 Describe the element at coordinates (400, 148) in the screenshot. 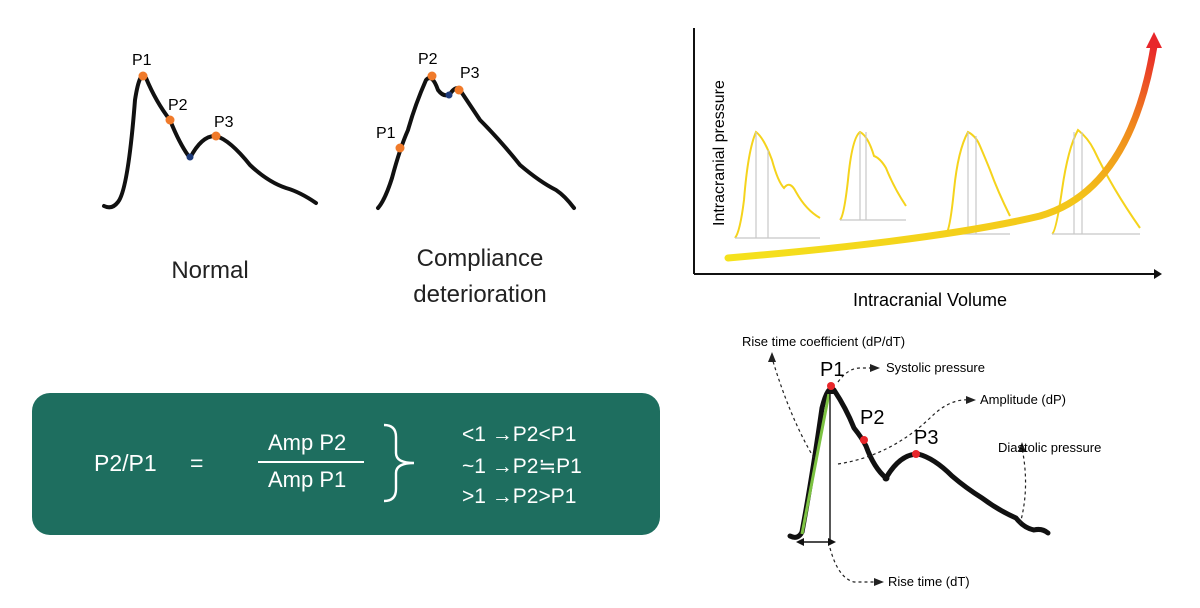

I see `compliance-p1-marker` at that location.